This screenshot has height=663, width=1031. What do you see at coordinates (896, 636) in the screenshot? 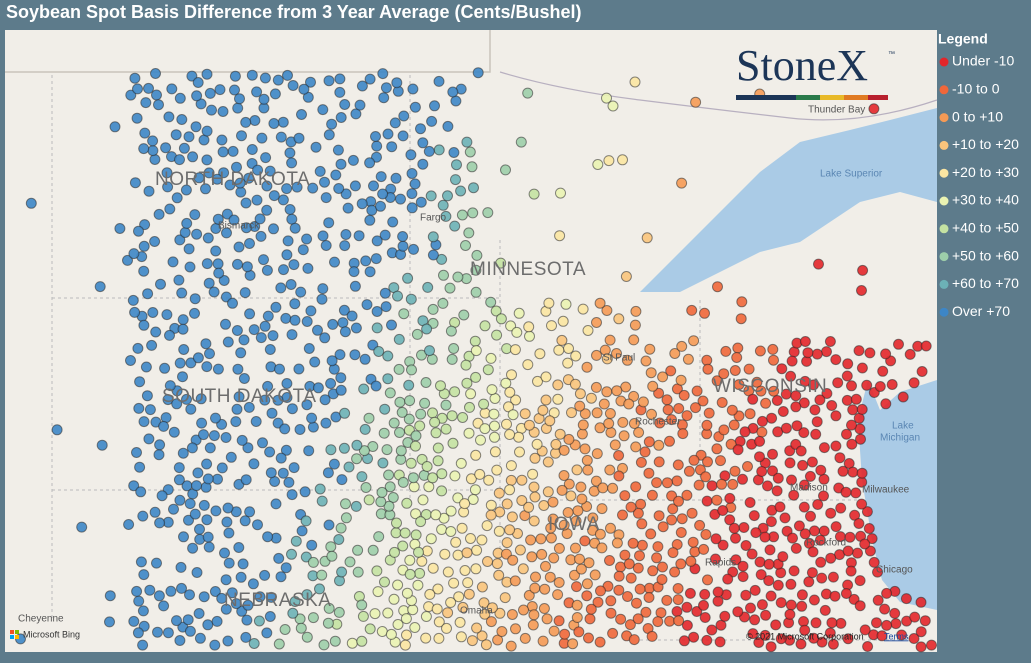
I see `attribution-terms: Terms` at bounding box center [896, 636].